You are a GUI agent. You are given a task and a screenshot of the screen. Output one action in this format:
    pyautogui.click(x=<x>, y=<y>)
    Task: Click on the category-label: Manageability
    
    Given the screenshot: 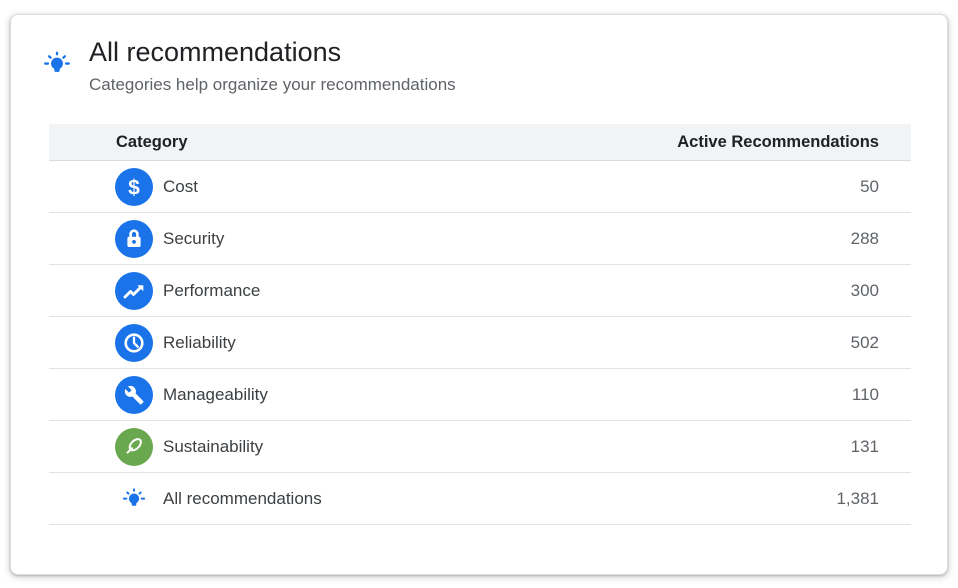 What is the action you would take?
    pyautogui.click(x=215, y=394)
    